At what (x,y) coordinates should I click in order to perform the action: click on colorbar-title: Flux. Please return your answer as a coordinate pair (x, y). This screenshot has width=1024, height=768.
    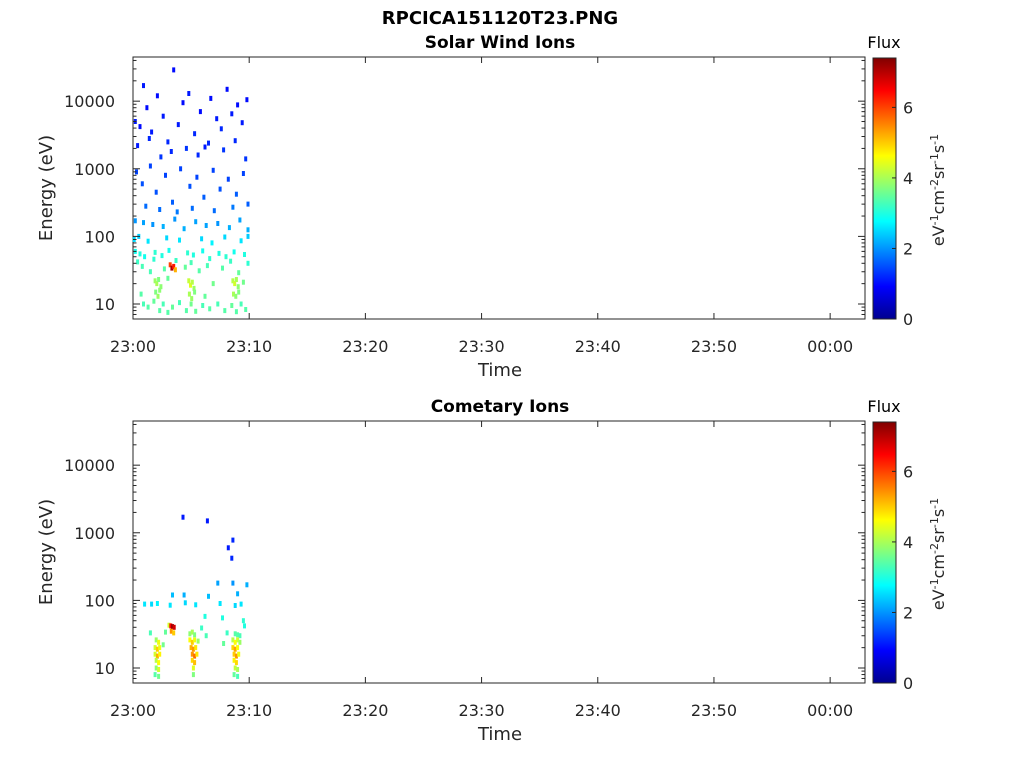
    Looking at the image, I should click on (883, 42).